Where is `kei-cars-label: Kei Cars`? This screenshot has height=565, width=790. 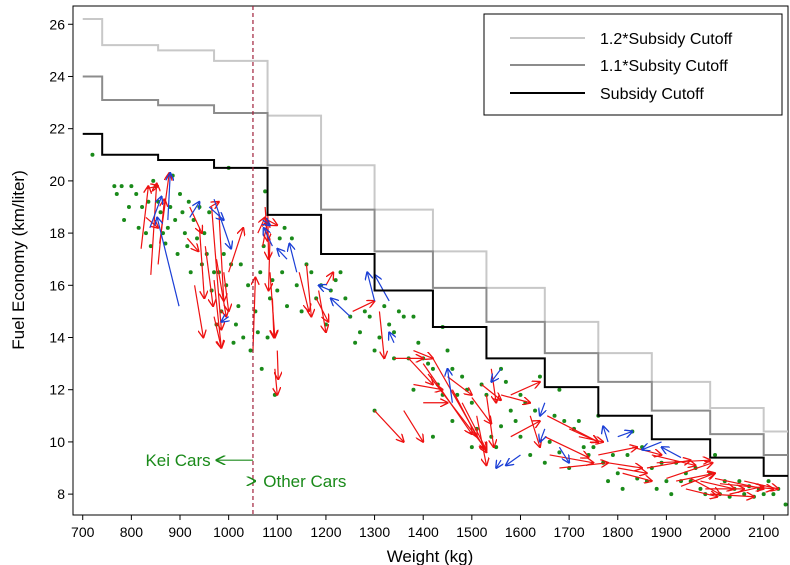 kei-cars-label: Kei Cars is located at coordinates (177, 460).